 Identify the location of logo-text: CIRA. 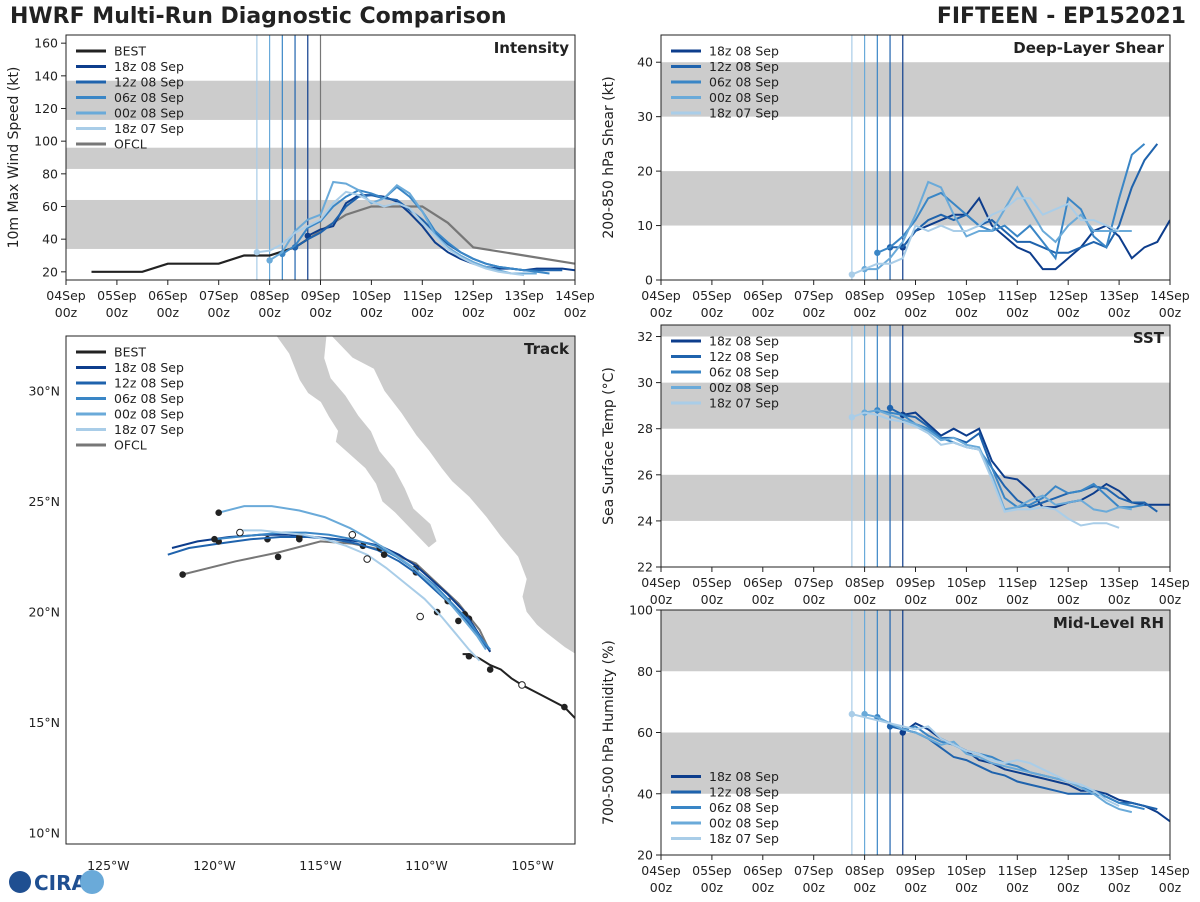
(61, 883).